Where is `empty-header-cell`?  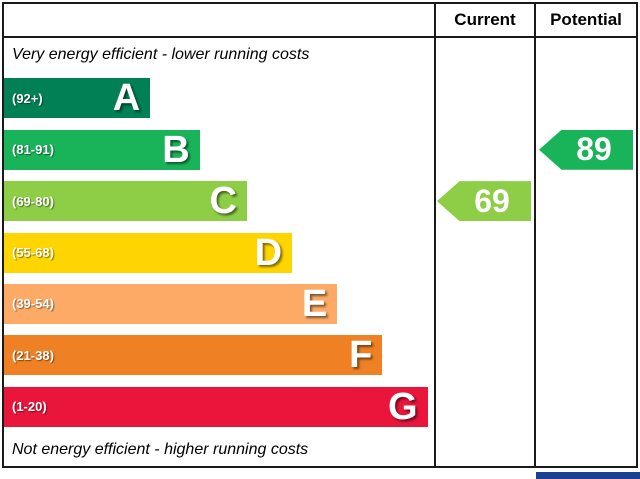
empty-header-cell is located at coordinates (219, 21).